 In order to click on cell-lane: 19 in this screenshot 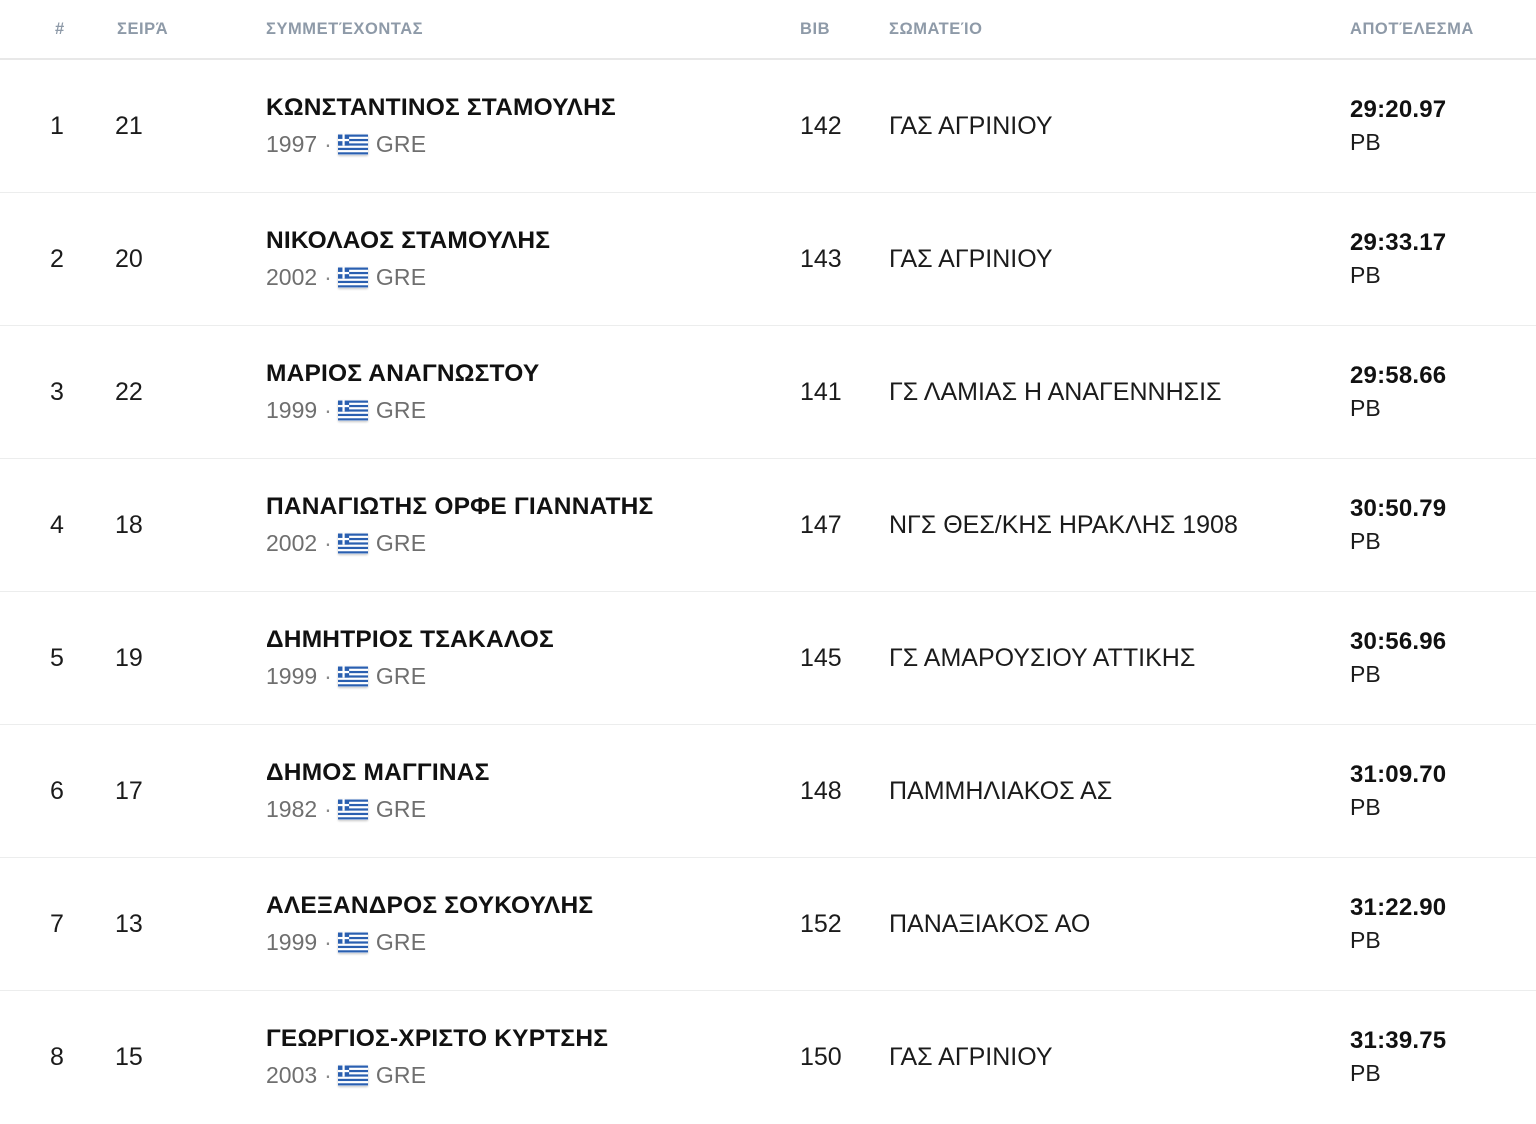, I will do `click(179, 658)`.